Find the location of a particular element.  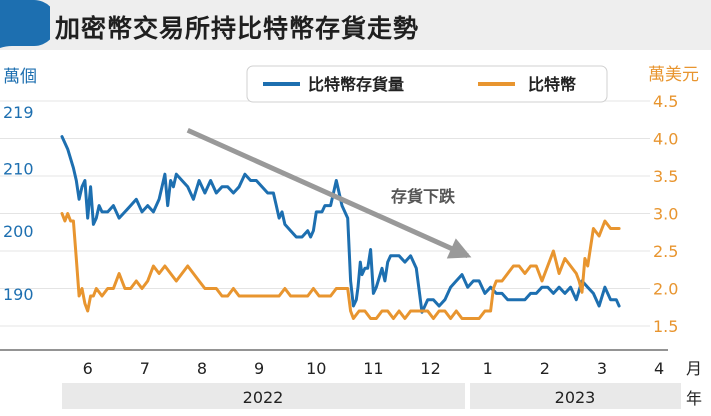

arrow-head is located at coordinates (459, 248).